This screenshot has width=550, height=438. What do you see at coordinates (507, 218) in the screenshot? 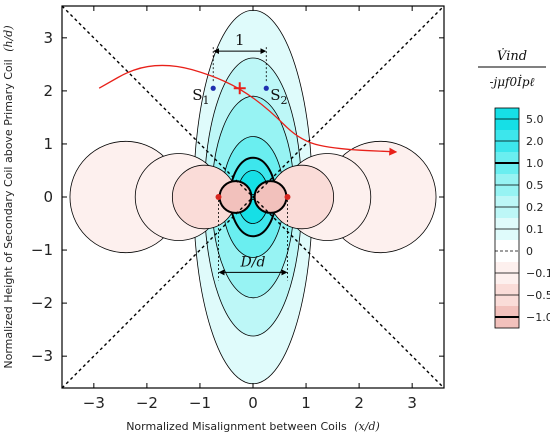
I see `colorbar-frame` at bounding box center [507, 218].